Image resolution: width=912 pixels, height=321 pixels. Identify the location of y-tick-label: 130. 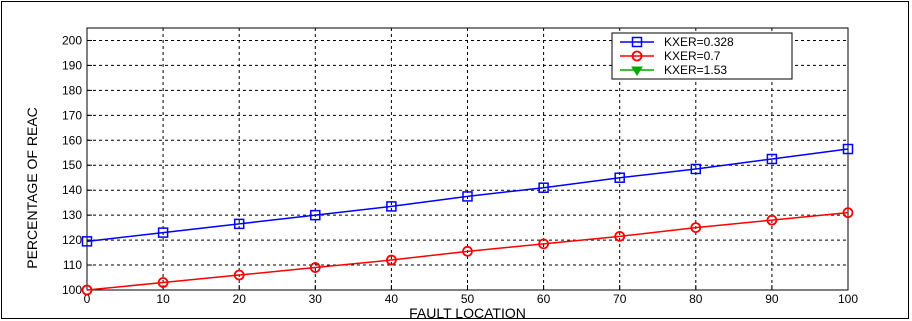
(72, 215).